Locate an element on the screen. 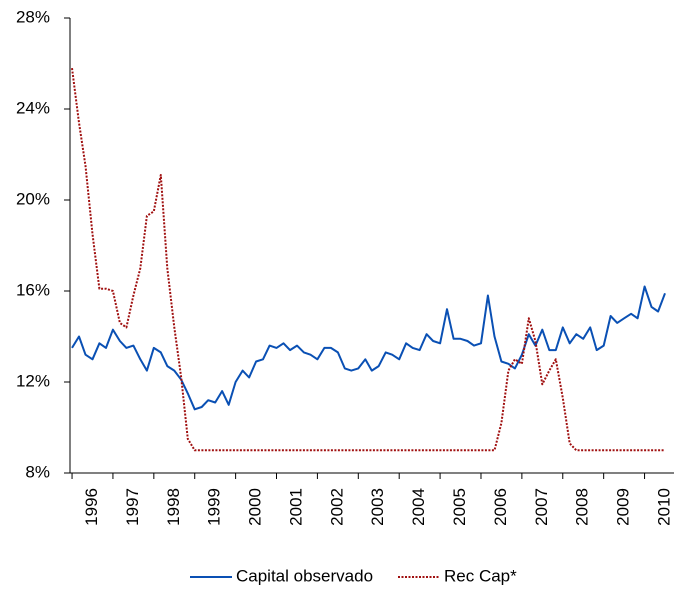 This screenshot has width=674, height=589. x-tick-label: 1999 is located at coordinates (214, 507).